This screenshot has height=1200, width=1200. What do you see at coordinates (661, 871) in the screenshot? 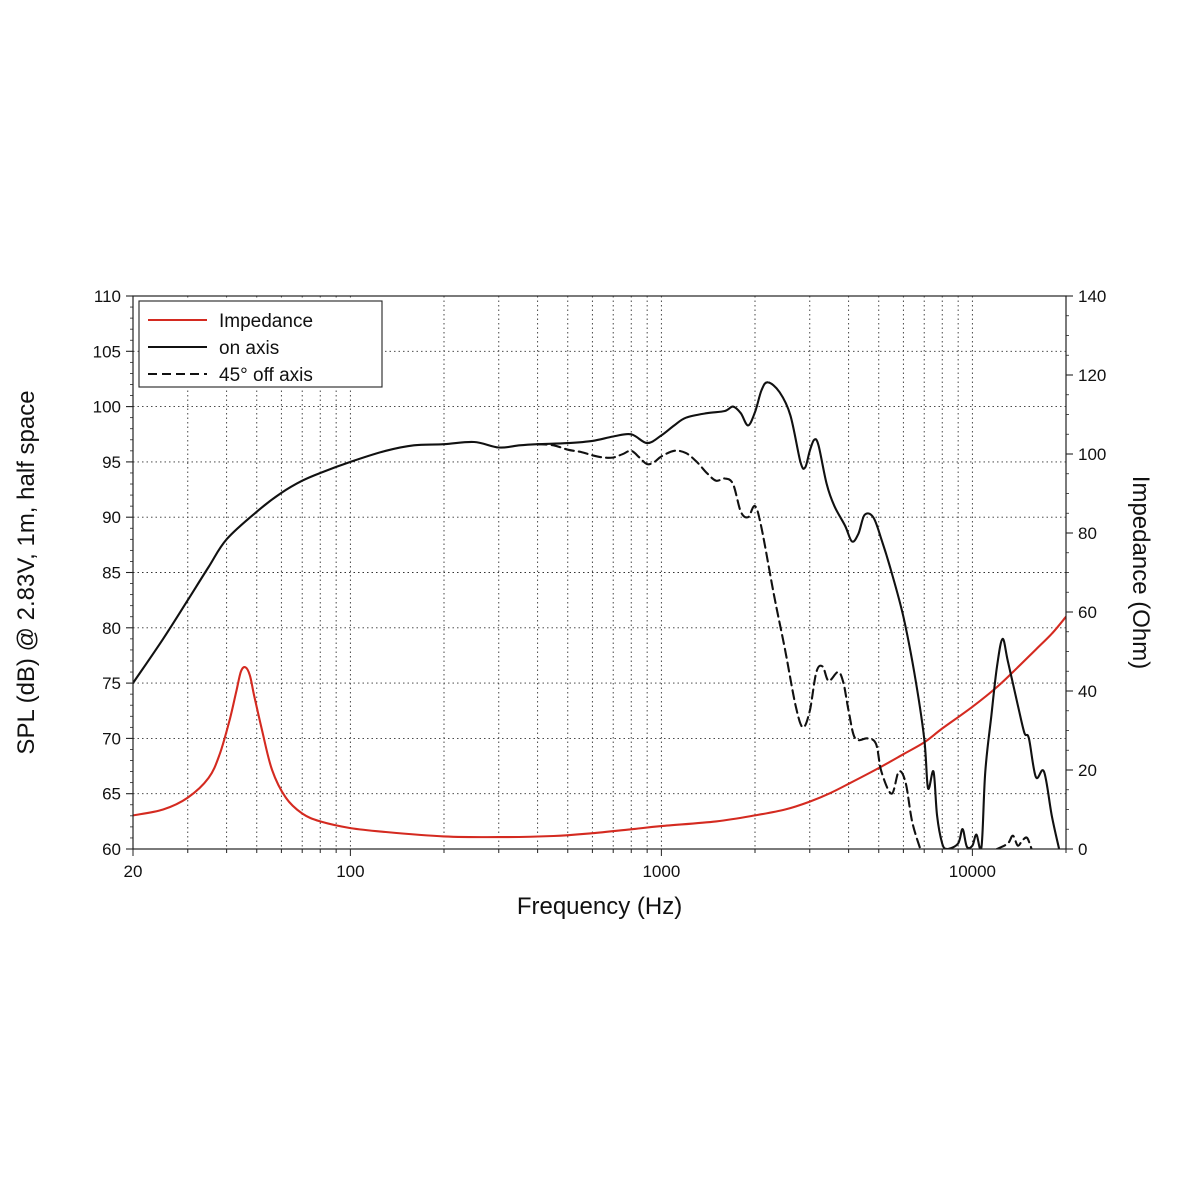
I see `x-tick-label: 1000` at bounding box center [661, 871].